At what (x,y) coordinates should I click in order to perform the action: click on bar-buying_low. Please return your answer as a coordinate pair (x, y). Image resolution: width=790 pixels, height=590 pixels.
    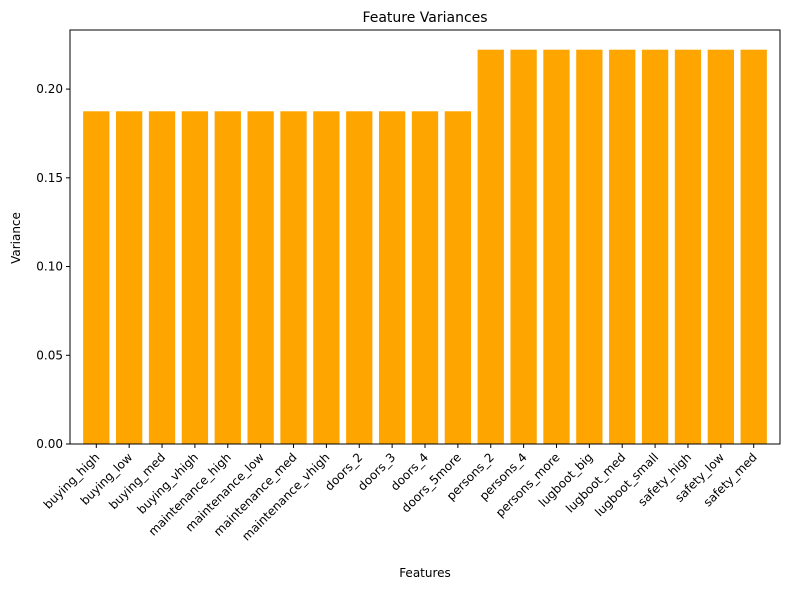
    Looking at the image, I should click on (129, 277).